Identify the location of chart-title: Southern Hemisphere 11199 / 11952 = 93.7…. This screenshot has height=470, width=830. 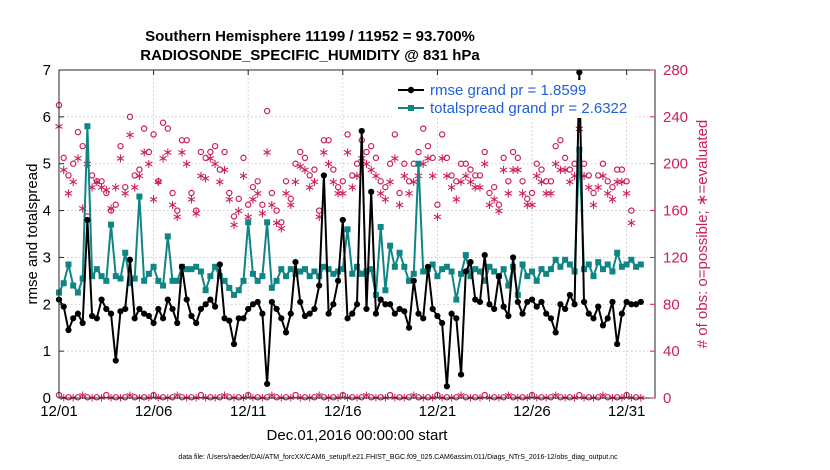
(310, 36).